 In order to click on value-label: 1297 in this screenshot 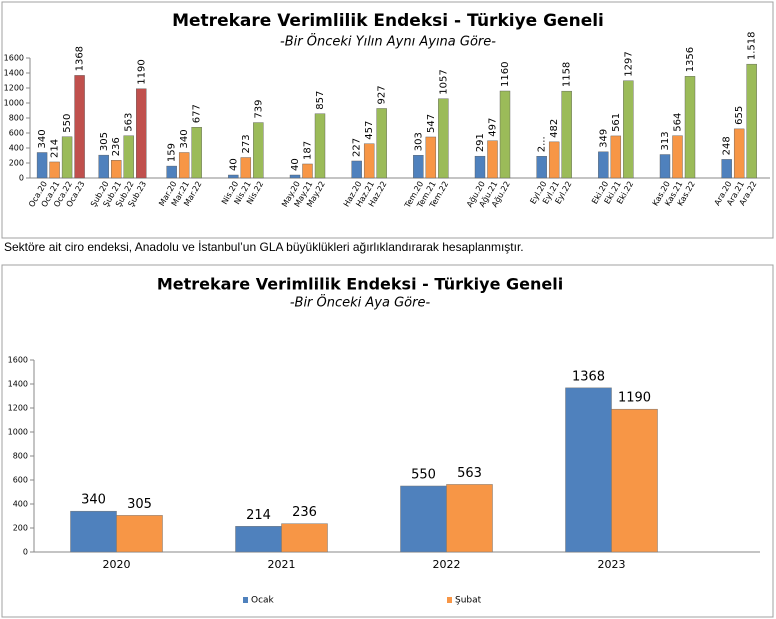, I will do `click(628, 63)`.